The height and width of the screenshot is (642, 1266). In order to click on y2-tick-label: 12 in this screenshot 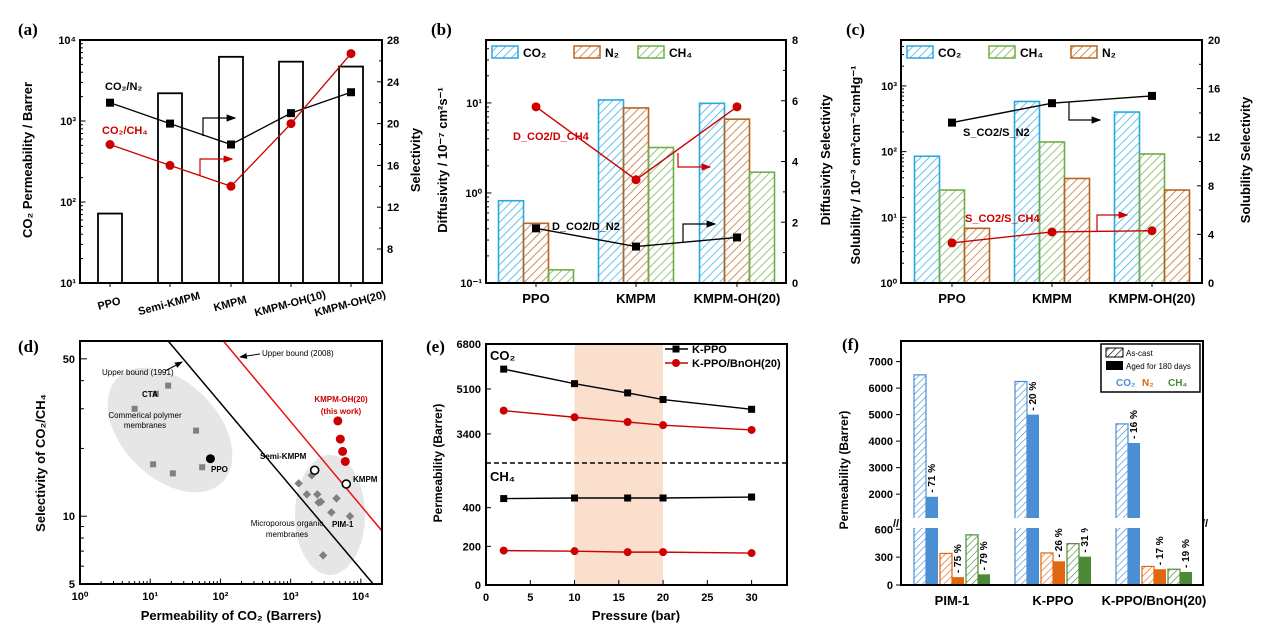, I will do `click(393, 208)`.